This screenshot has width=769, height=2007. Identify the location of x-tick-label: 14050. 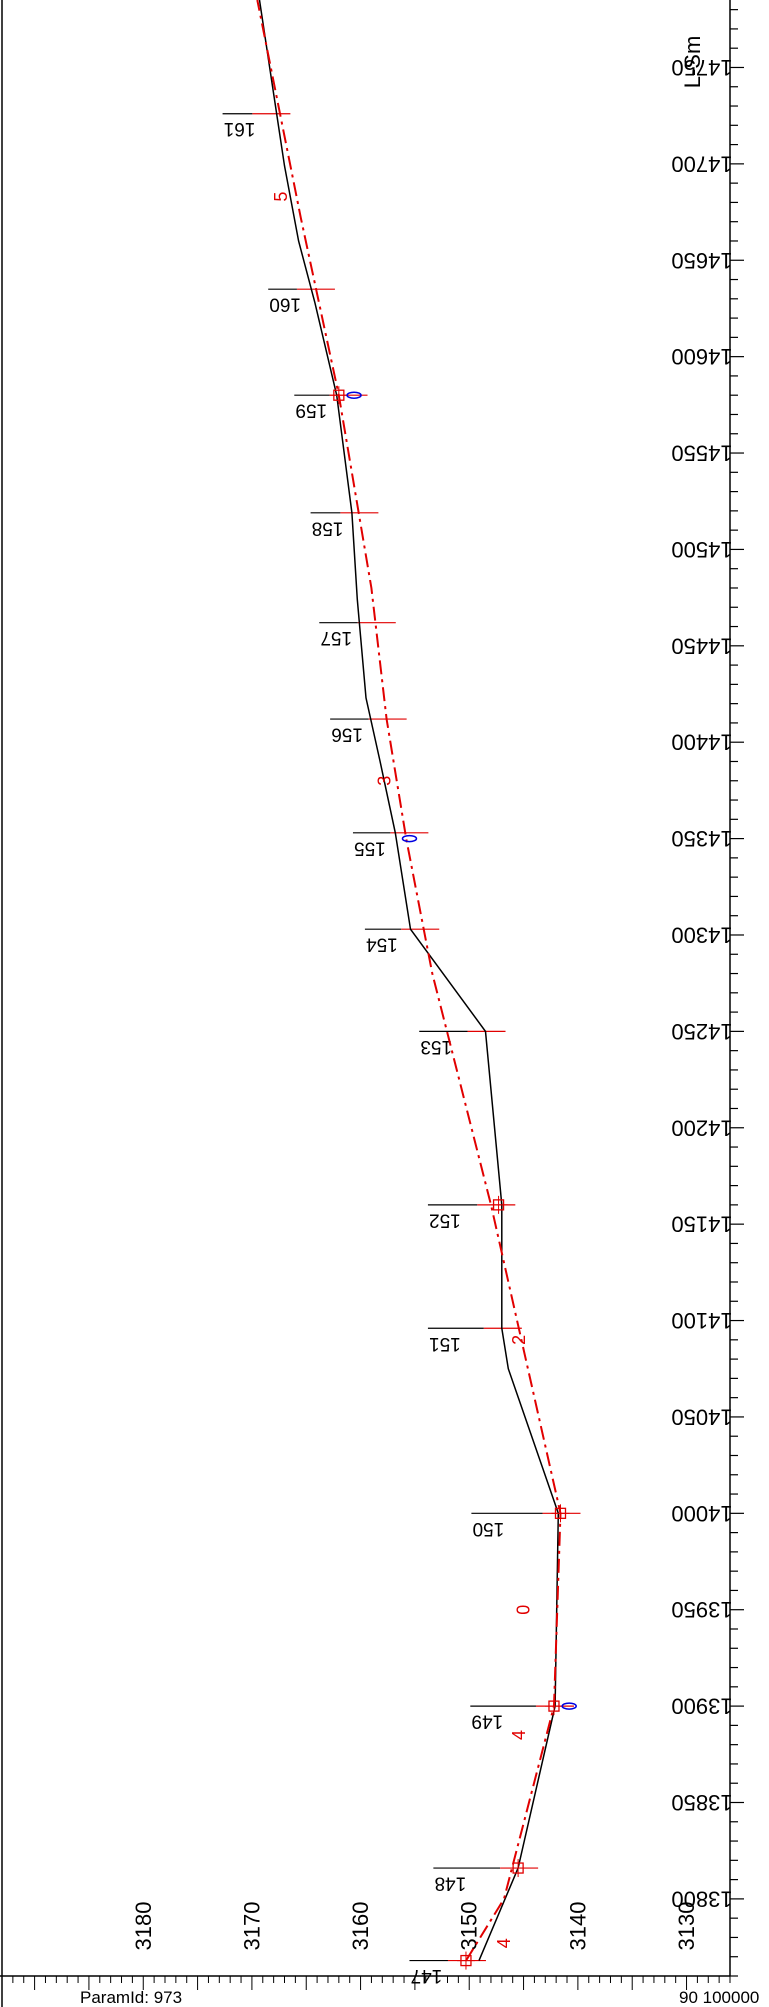
(701, 1416).